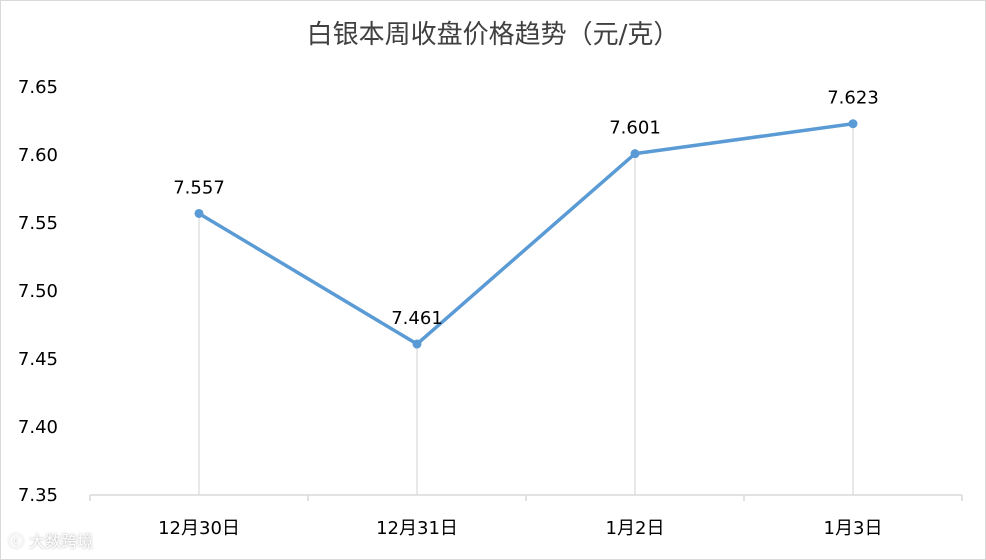 This screenshot has width=986, height=560. Describe the element at coordinates (38, 427) in the screenshot. I see `y-tick-label: 7.40` at that location.